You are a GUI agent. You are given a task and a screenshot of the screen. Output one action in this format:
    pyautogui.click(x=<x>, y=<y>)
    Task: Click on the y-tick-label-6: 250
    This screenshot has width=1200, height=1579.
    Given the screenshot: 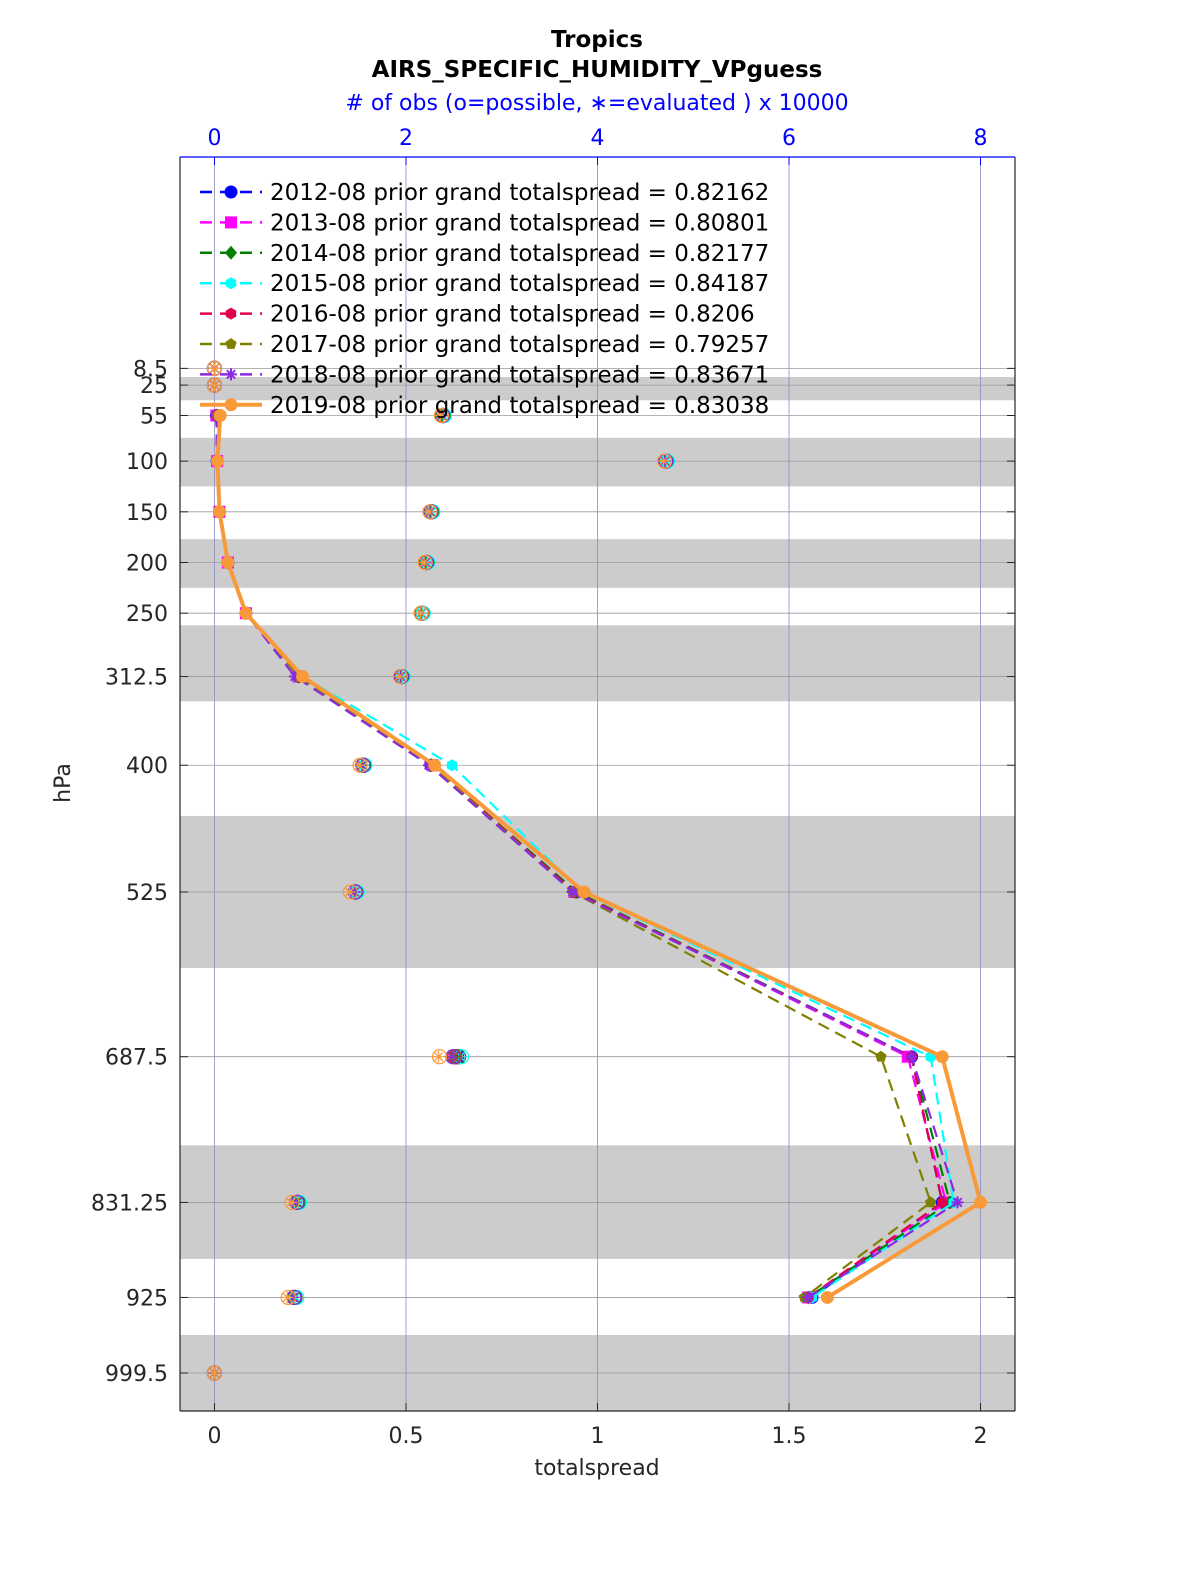 What is the action you would take?
    pyautogui.click(x=147, y=614)
    